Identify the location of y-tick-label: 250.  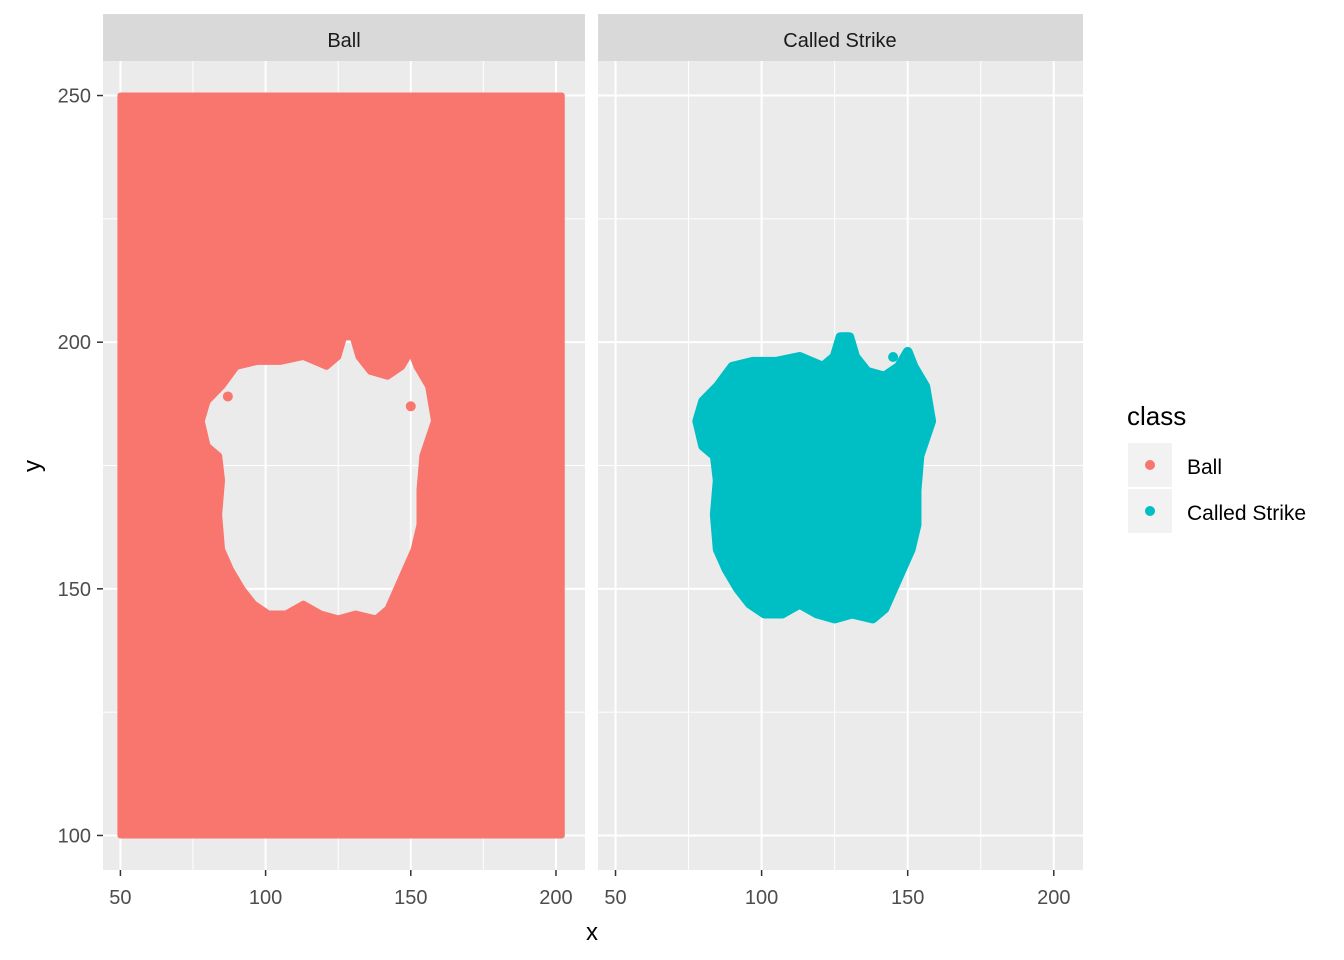
(74, 97).